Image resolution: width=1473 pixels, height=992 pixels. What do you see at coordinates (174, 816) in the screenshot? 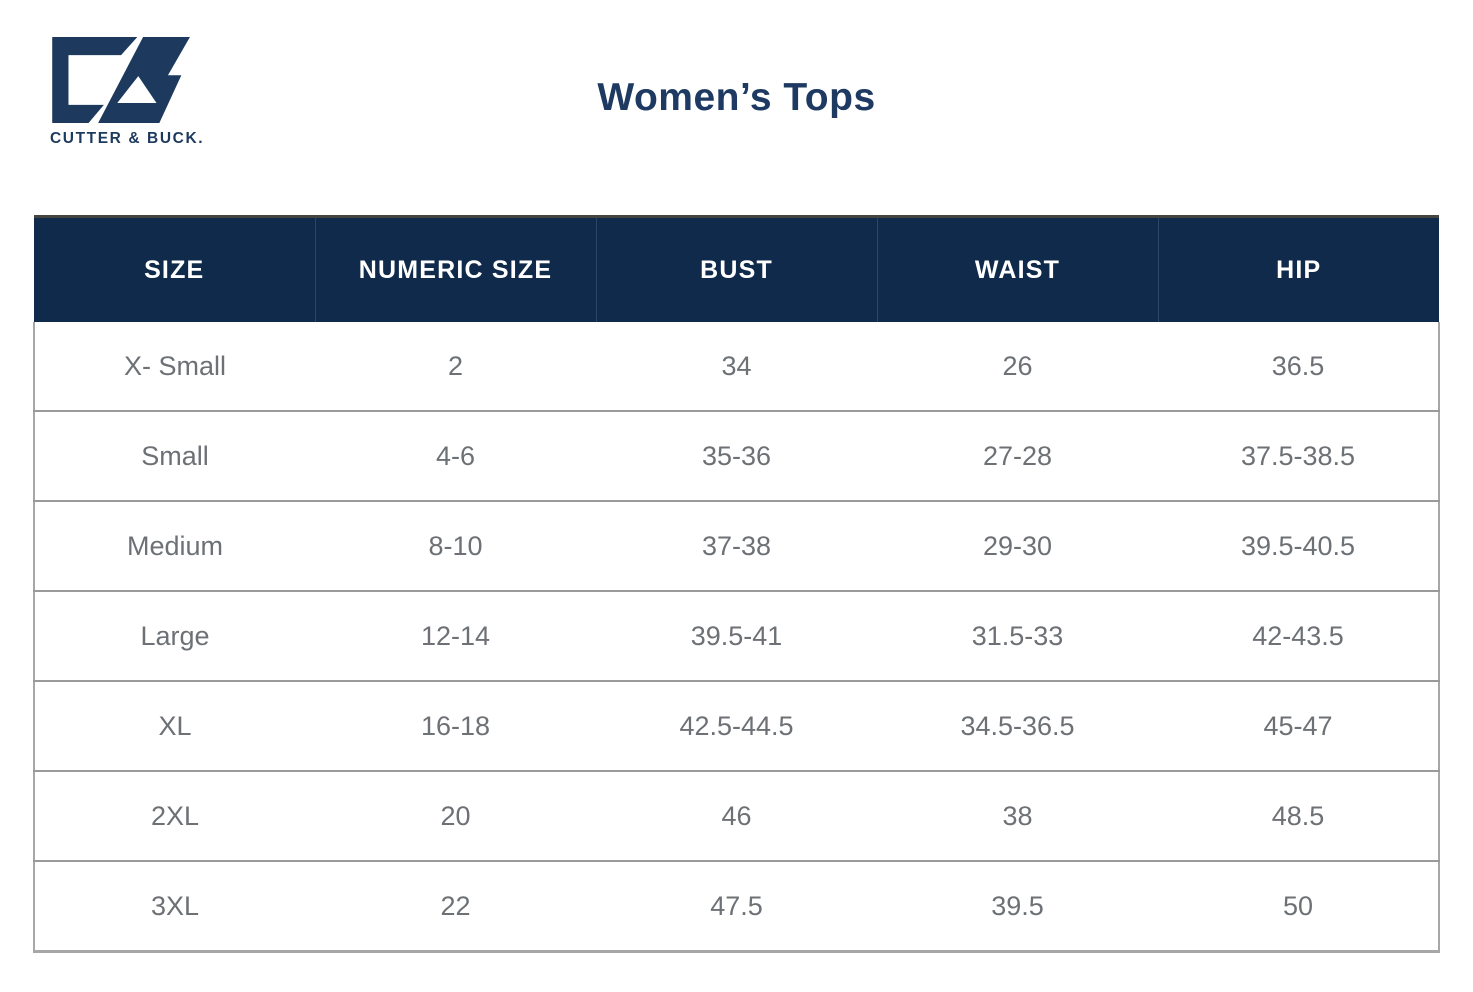
I see `table-cell: 2XL` at bounding box center [174, 816].